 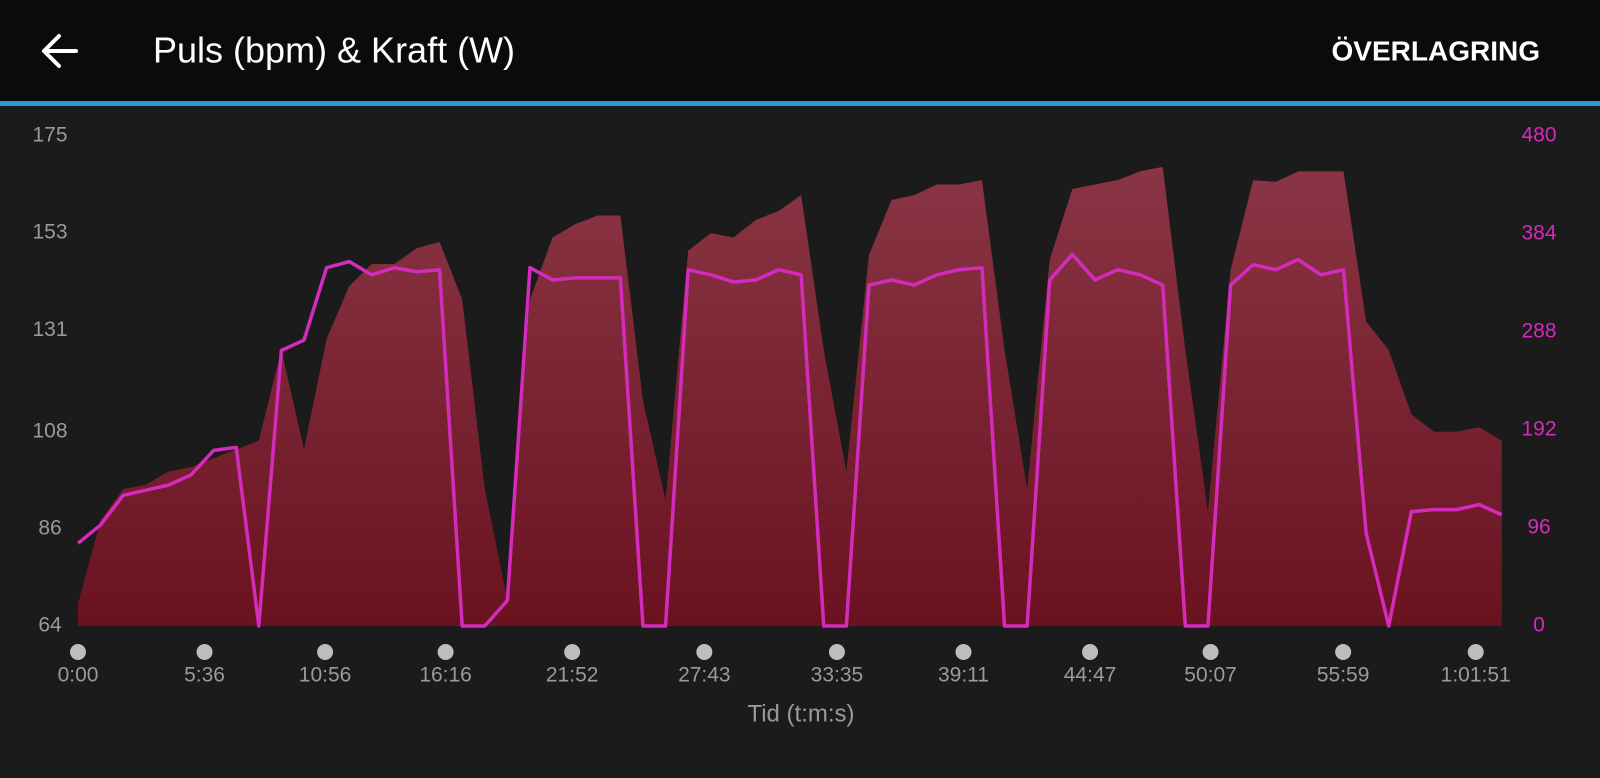 I want to click on app-bar, so click(x=800, y=51).